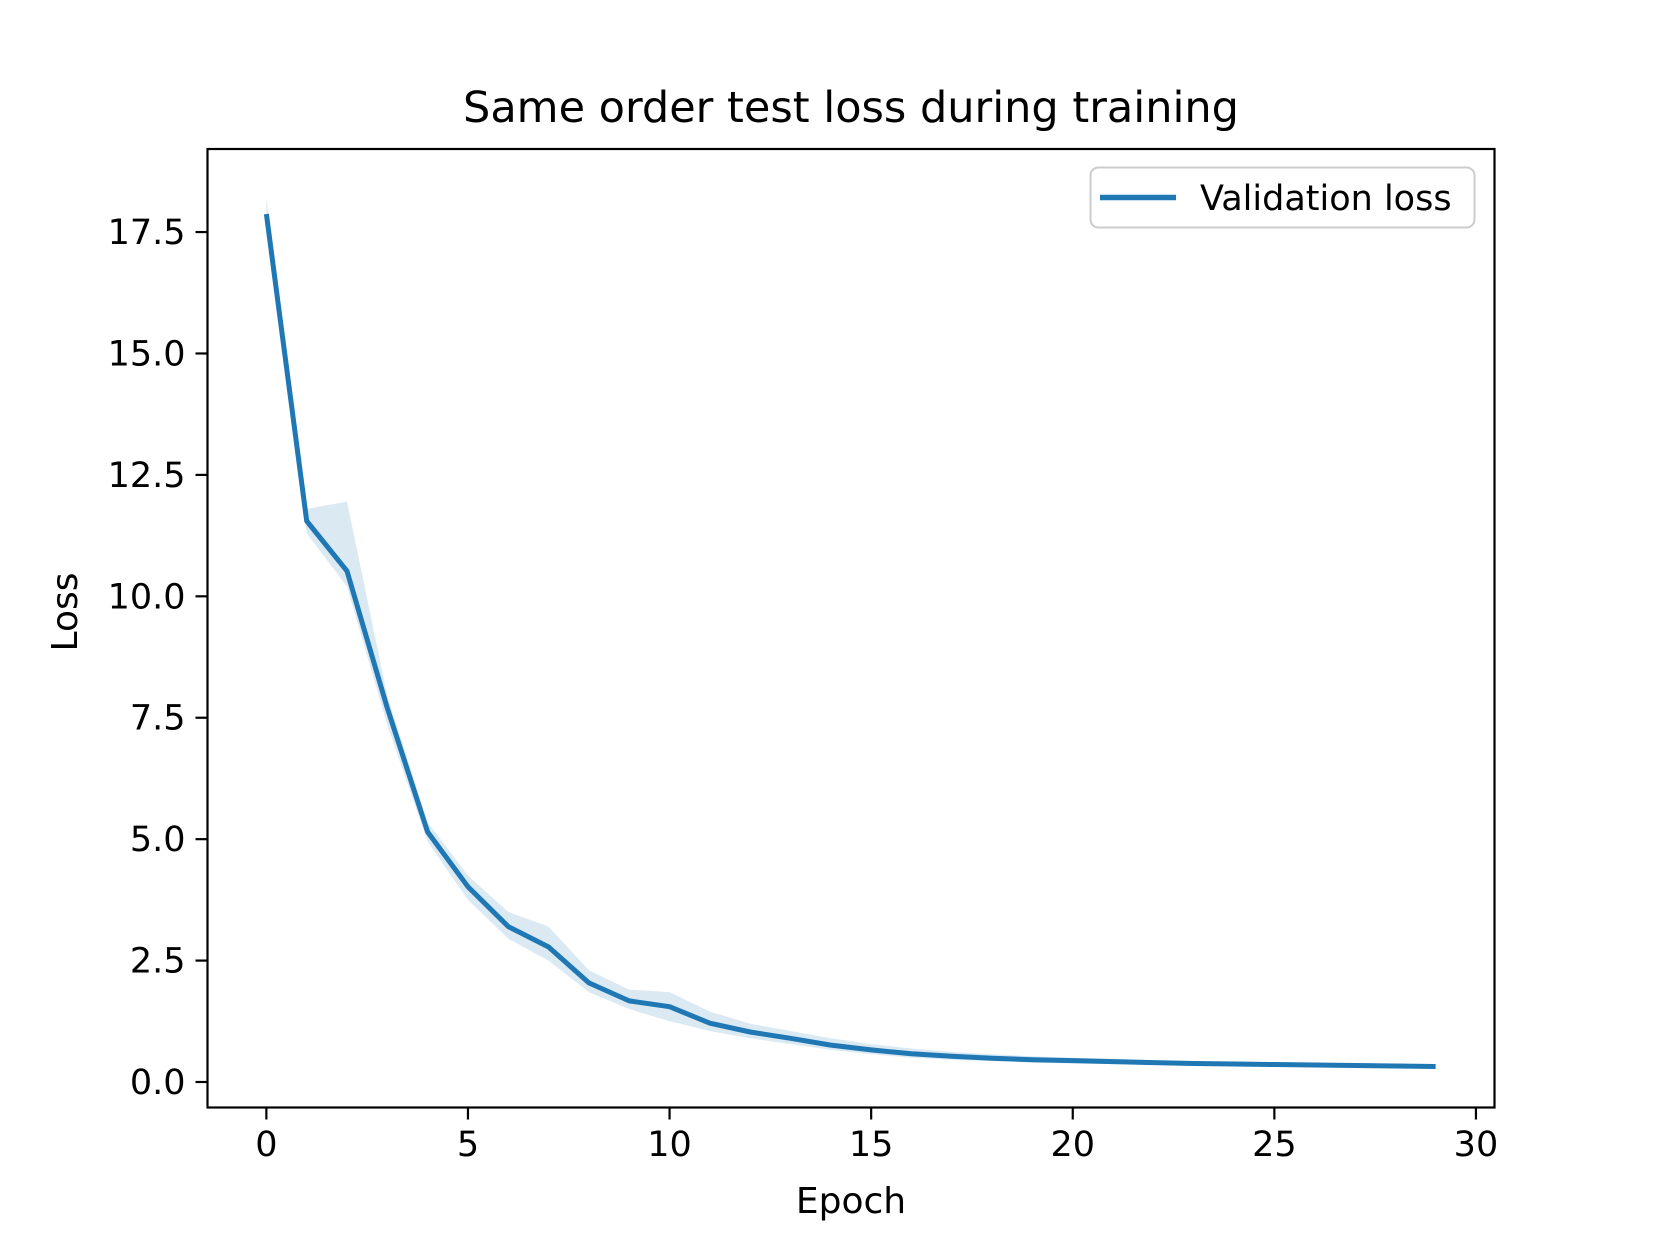 This screenshot has width=1660, height=1245. What do you see at coordinates (147, 597) in the screenshot?
I see `y-tick-label: 10.0` at bounding box center [147, 597].